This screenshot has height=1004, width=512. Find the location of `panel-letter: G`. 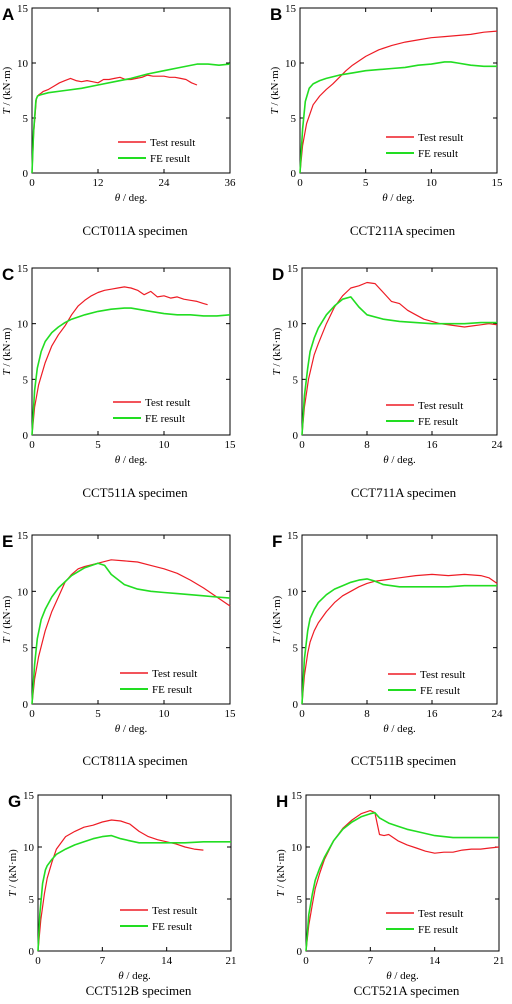

panel-letter: G is located at coordinates (14, 801).